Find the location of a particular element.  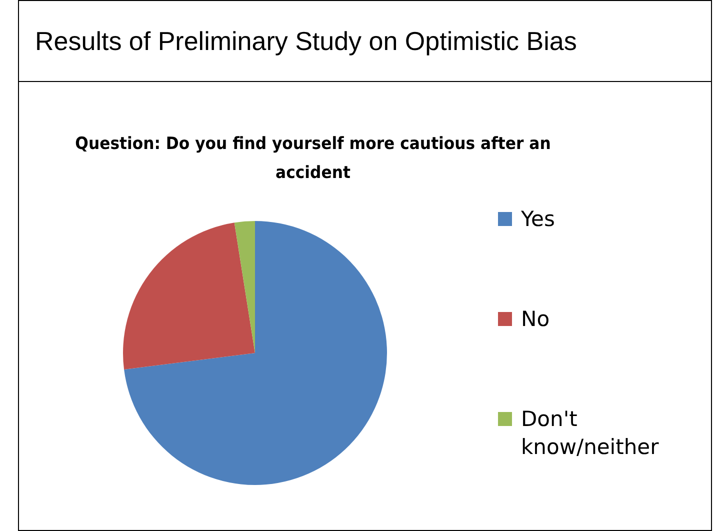

legend-label: No is located at coordinates (536, 319).